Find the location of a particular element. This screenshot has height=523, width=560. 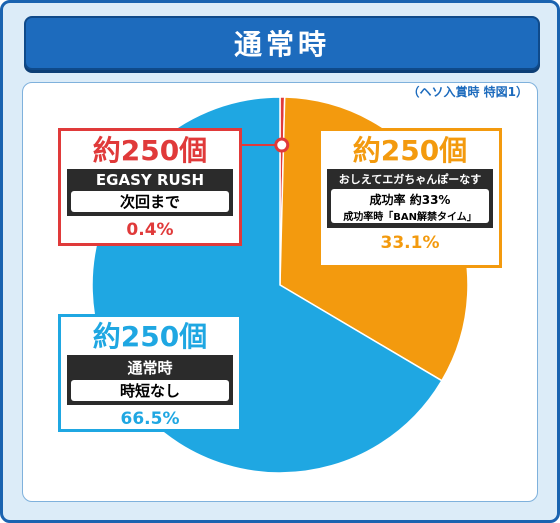

slice-desc: おしえてエガちゃんぽーなす 成功率 約33% 成功率時「BAN解禁タイム」 is located at coordinates (410, 198).